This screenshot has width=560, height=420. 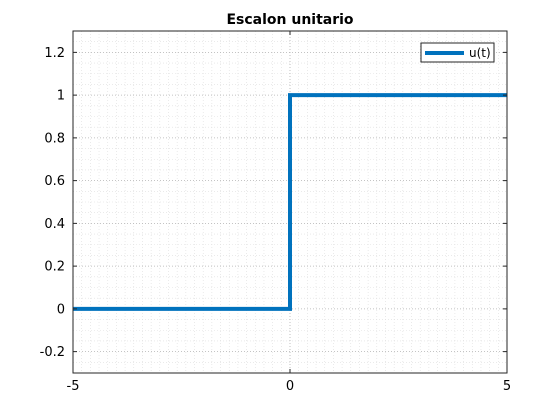 What do you see at coordinates (73, 386) in the screenshot?
I see `x-tick-label: -5` at bounding box center [73, 386].